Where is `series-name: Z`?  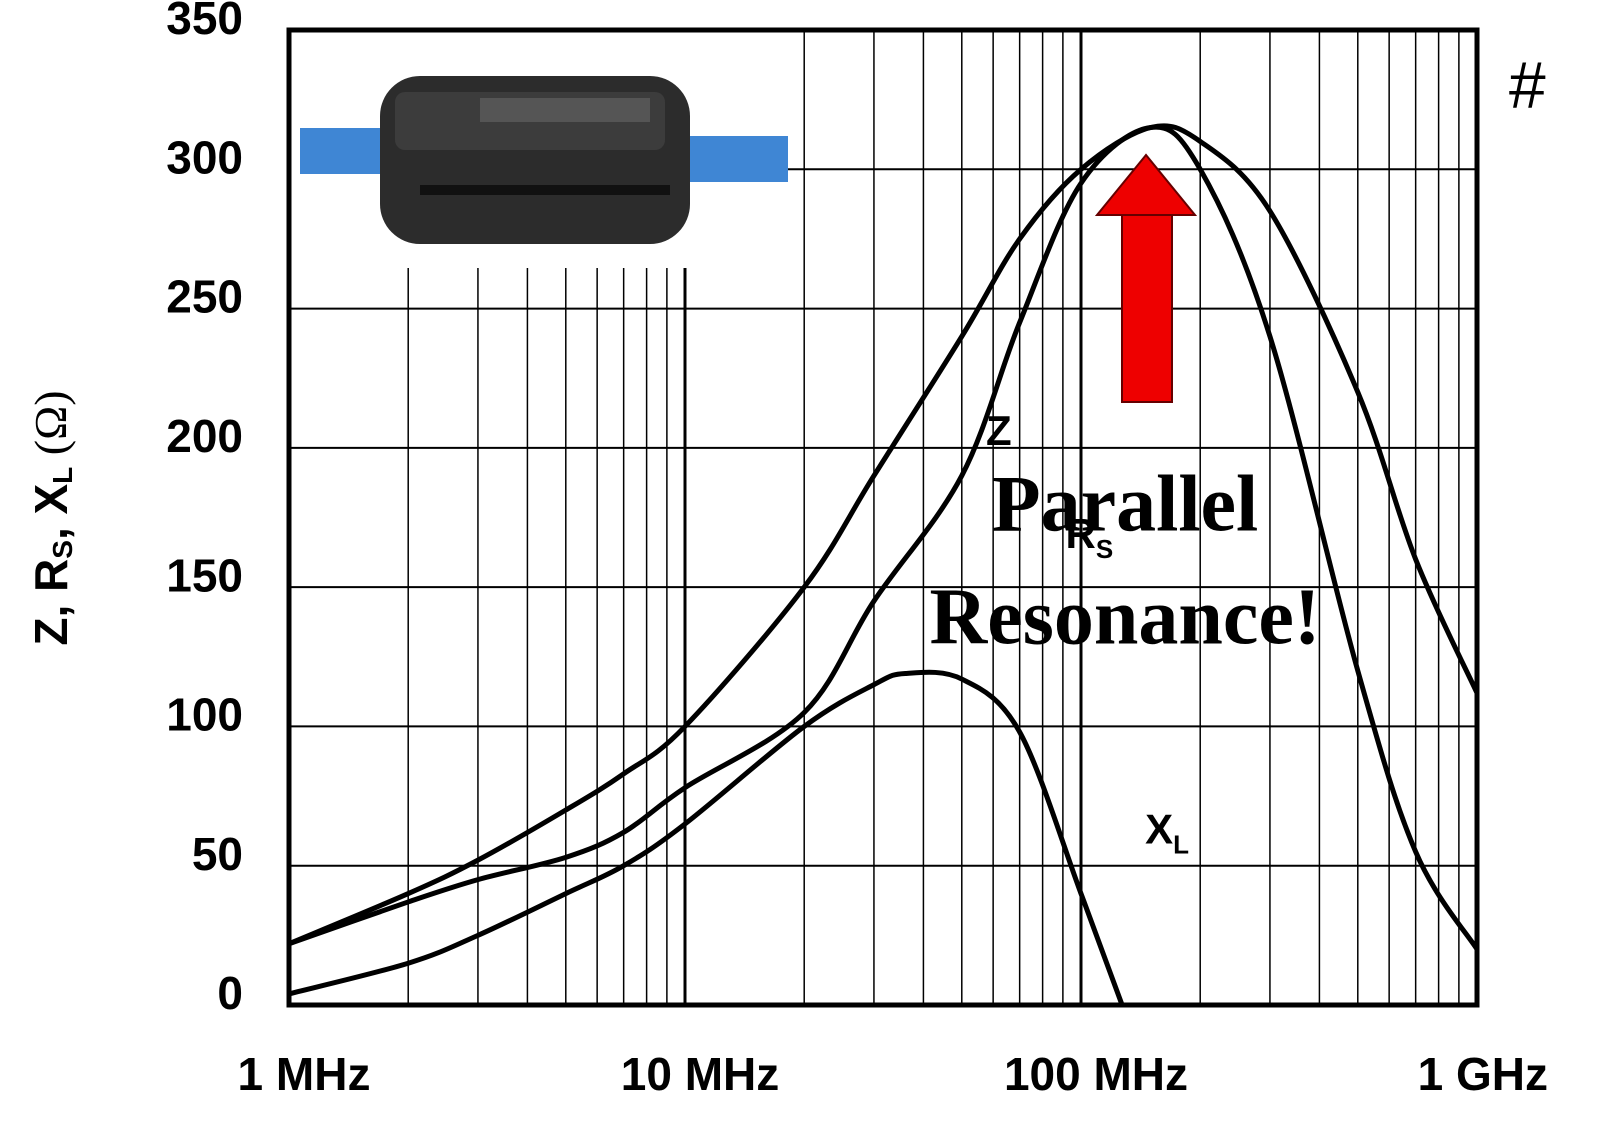 series-name: Z is located at coordinates (999, 430).